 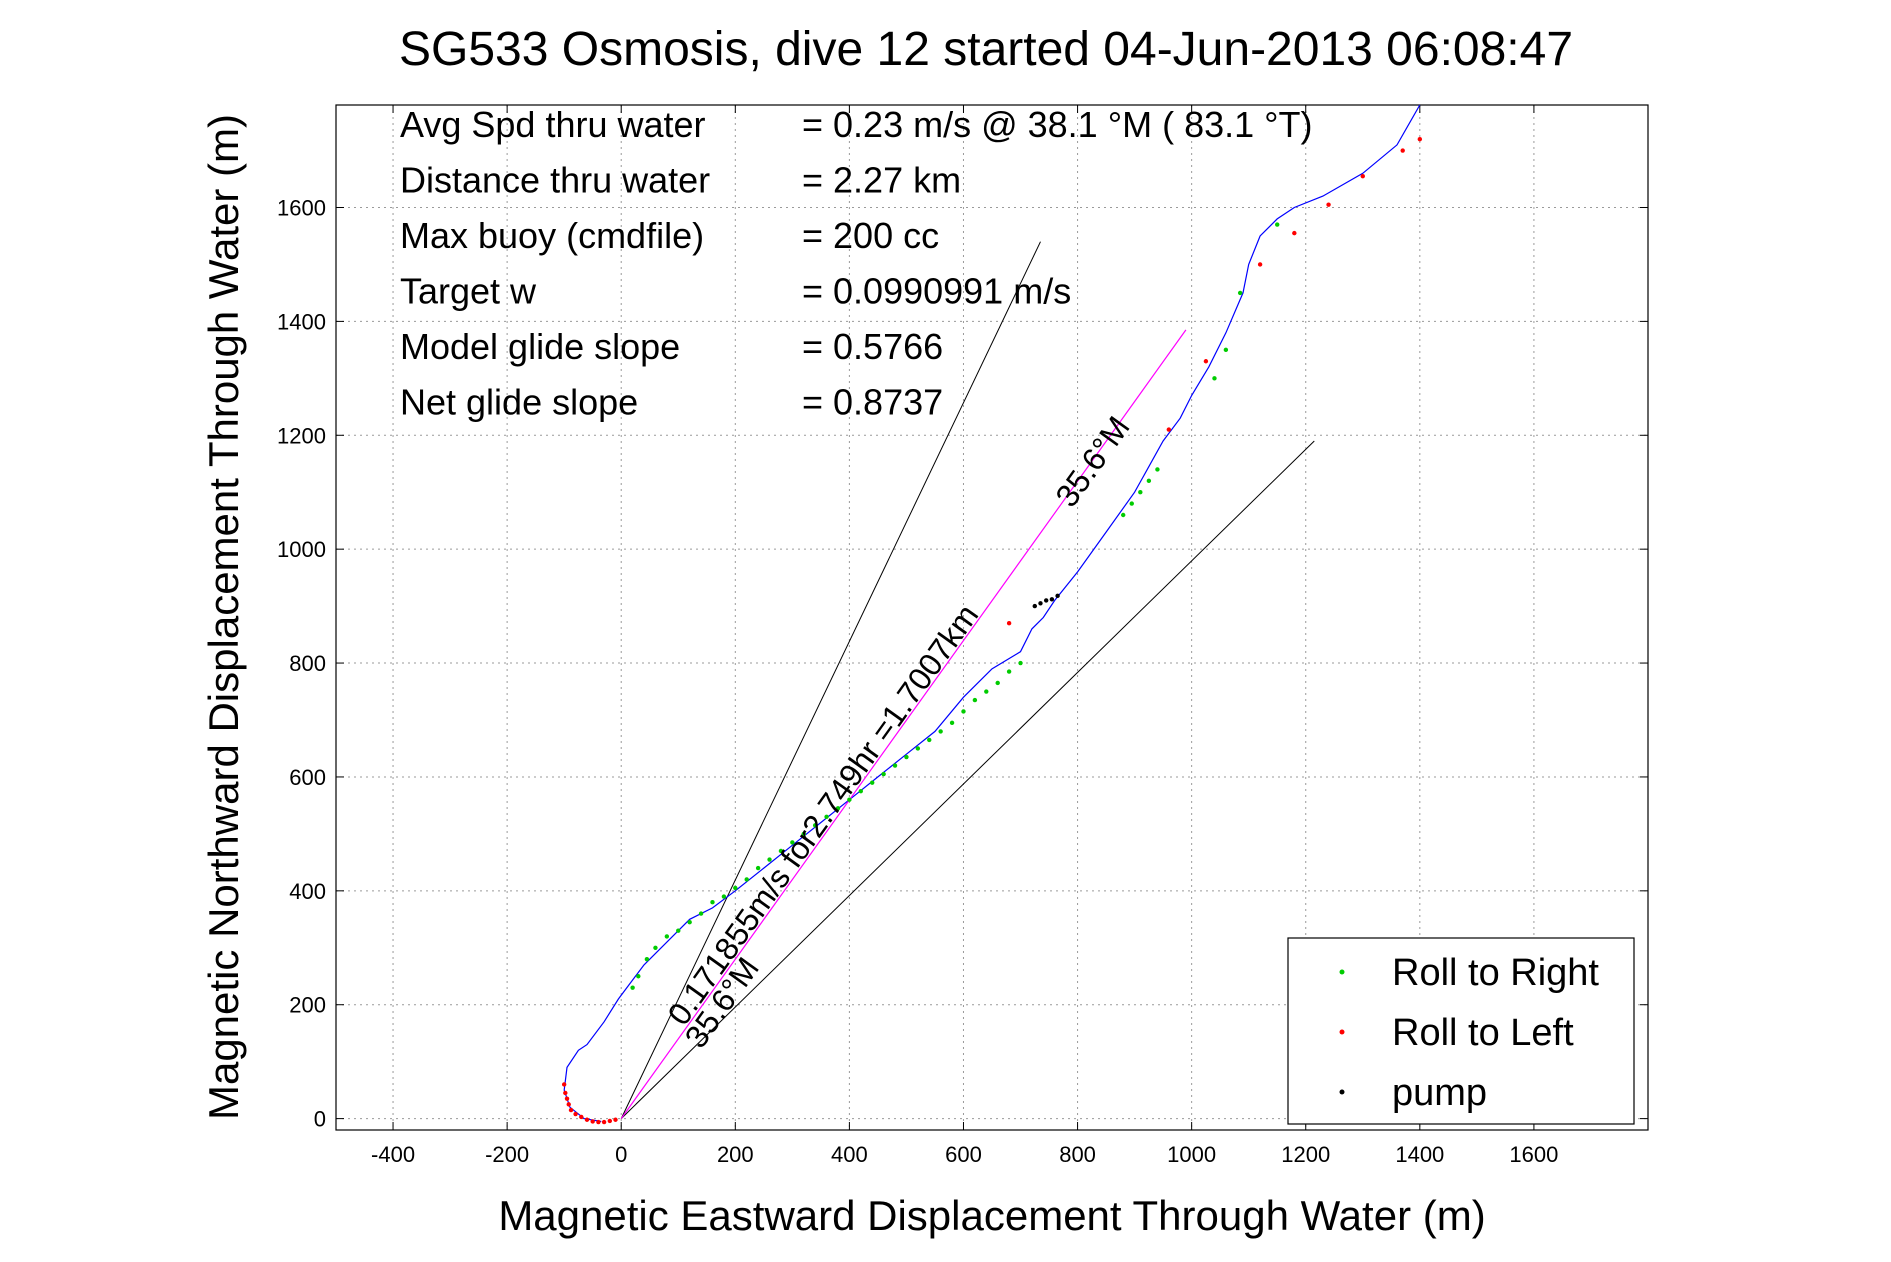 I want to click on track-annotation: 35.6°M, so click(x=1092, y=462).